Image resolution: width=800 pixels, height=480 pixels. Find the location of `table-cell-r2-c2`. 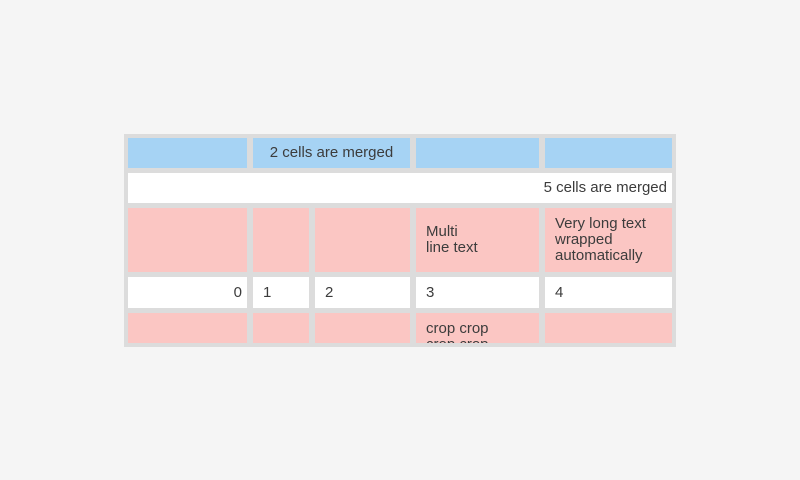

table-cell-r2-c2 is located at coordinates (362, 240).